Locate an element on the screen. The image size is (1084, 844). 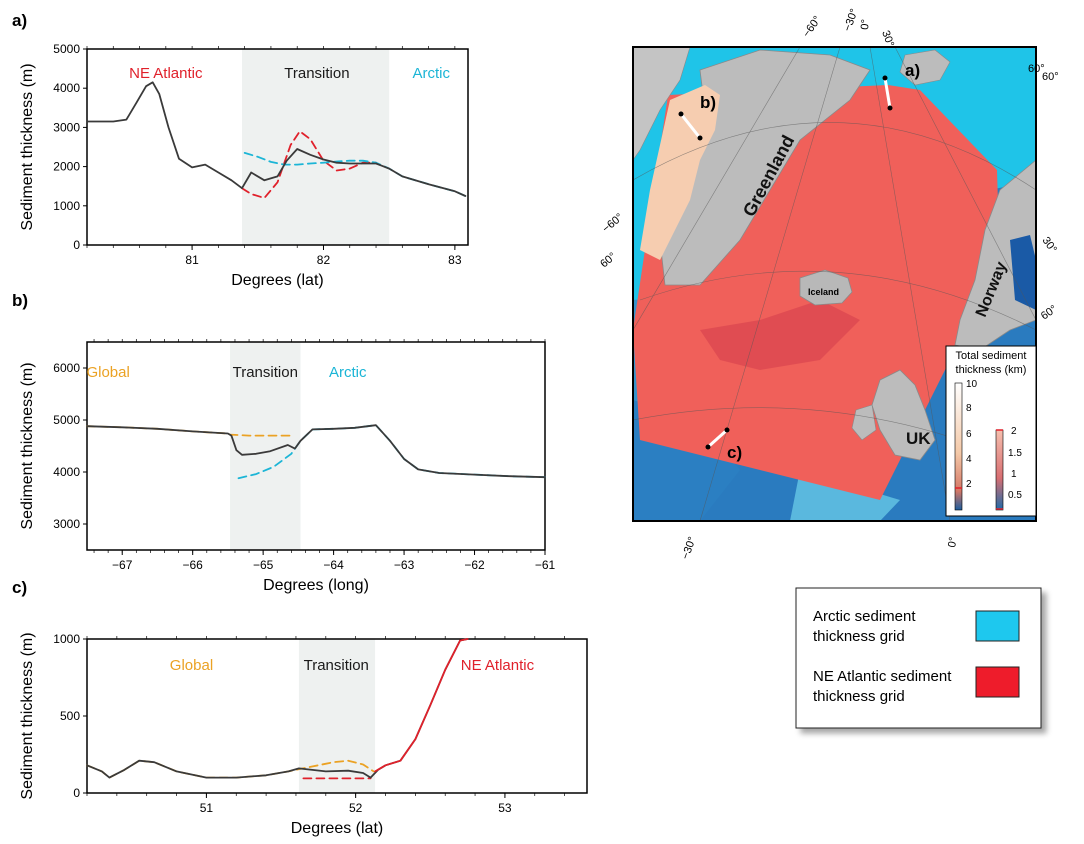
legend-arctic-swatch is located at coordinates (997, 626).